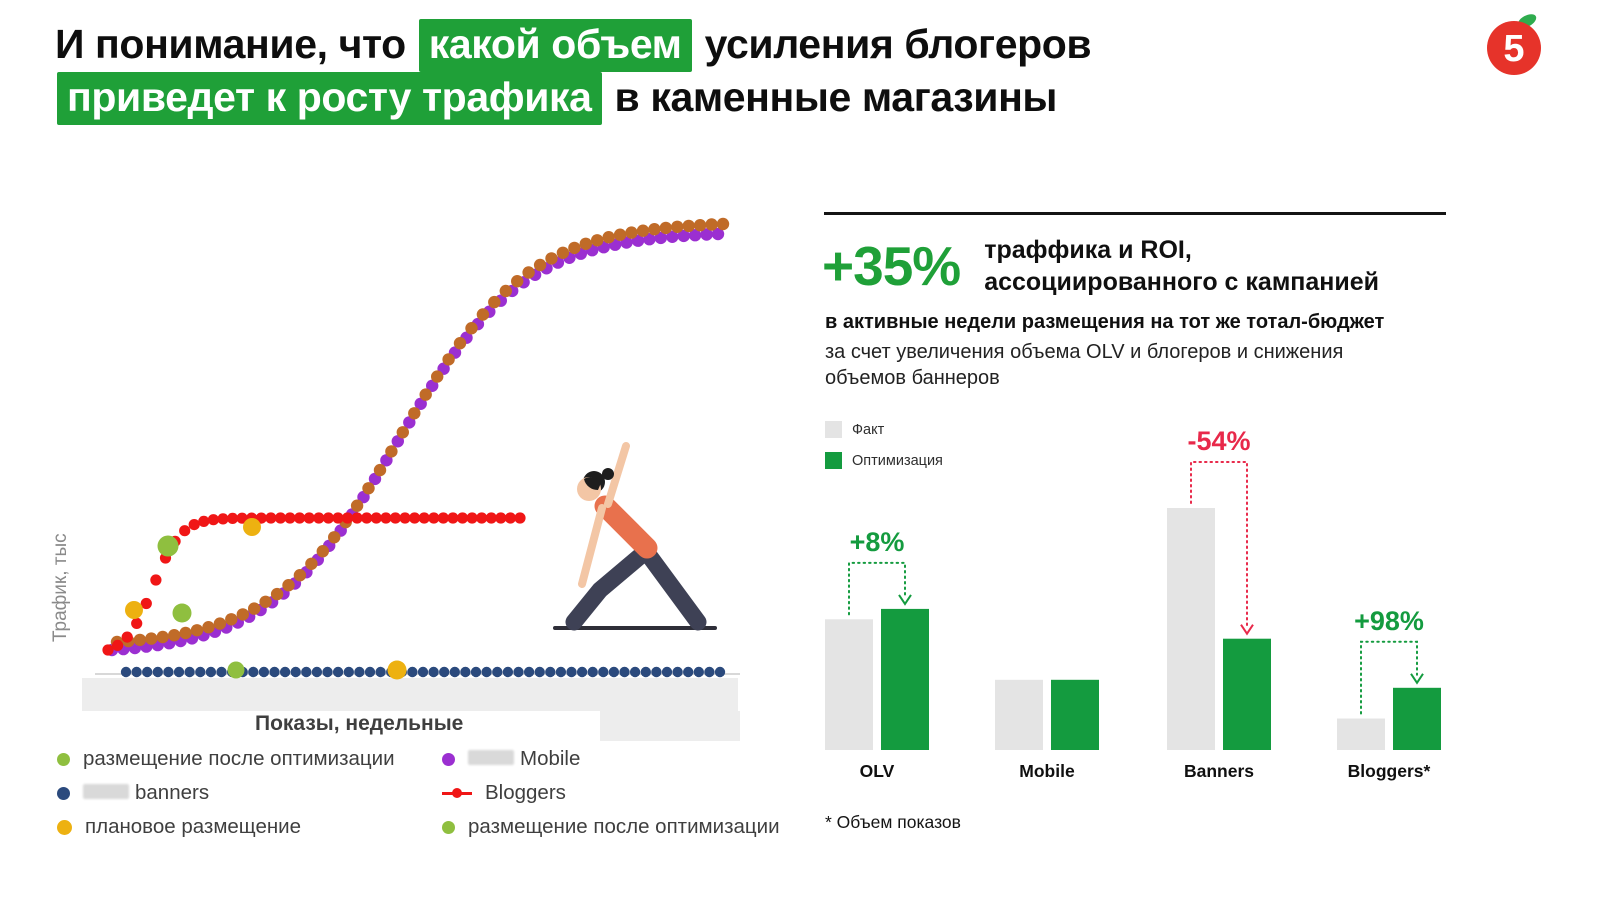  Describe the element at coordinates (611, 759) in the screenshot. I see `legend-item-mobile: Mobile` at that location.